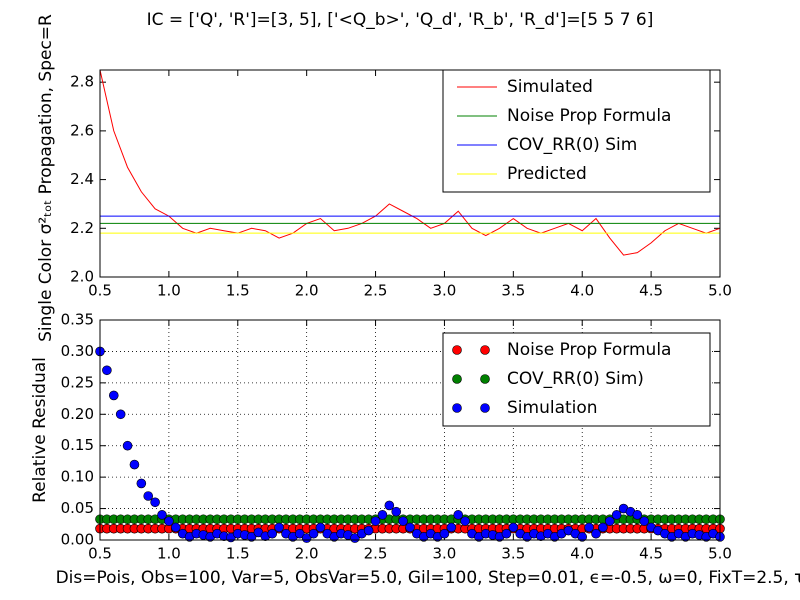 The height and width of the screenshot is (600, 800). What do you see at coordinates (82, 179) in the screenshot?
I see `y-tick-label: 2.4` at bounding box center [82, 179].